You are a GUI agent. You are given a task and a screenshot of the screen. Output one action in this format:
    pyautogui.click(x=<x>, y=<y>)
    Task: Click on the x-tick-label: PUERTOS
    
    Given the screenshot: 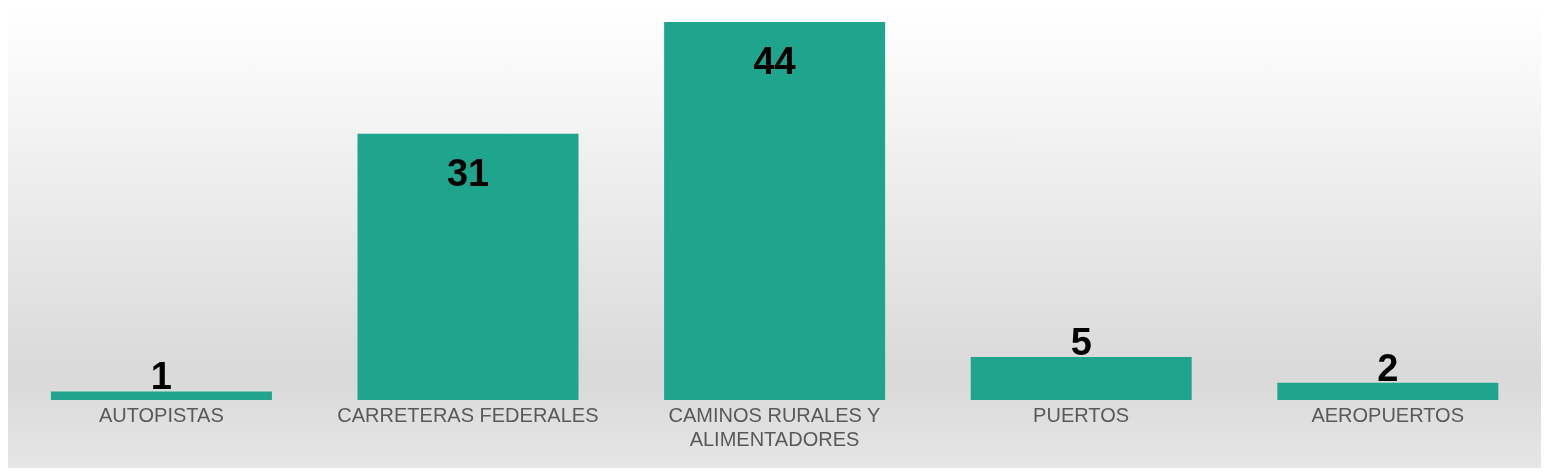 What is the action you would take?
    pyautogui.click(x=1081, y=415)
    